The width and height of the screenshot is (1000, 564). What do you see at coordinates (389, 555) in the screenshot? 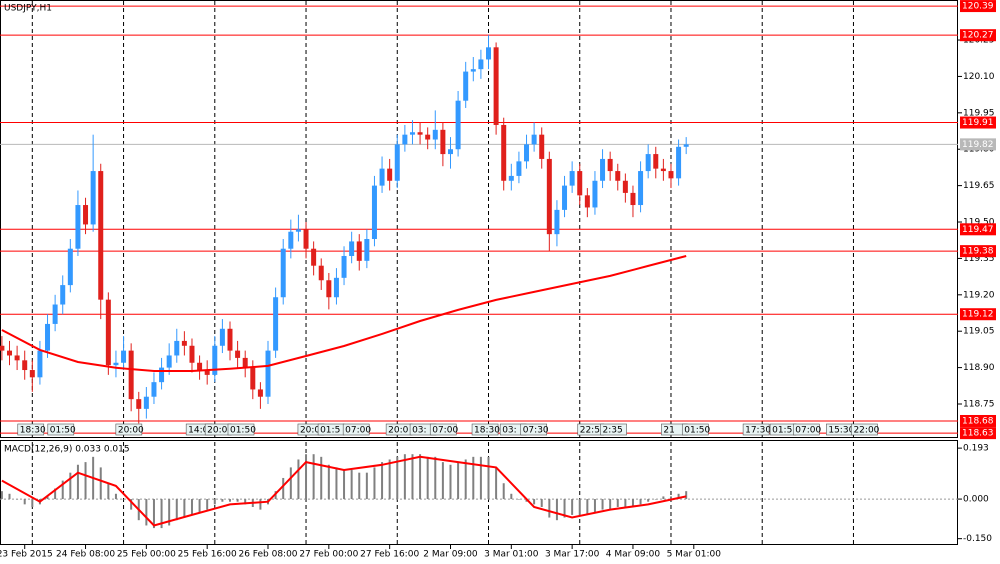
I see `x-tick-label: 27 Feb 16:00` at bounding box center [389, 555].